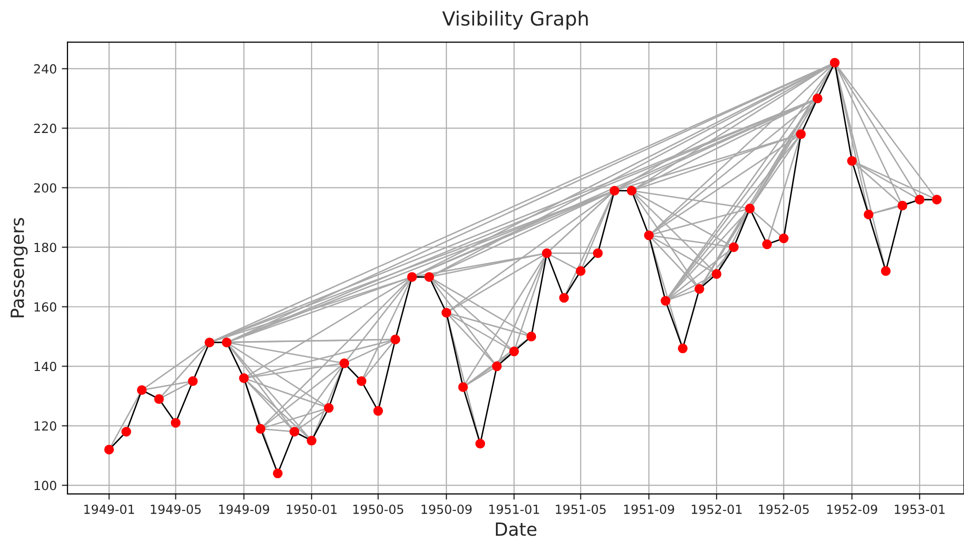  What do you see at coordinates (919, 509) in the screenshot?
I see `x-tick-label: 1953-01` at bounding box center [919, 509].